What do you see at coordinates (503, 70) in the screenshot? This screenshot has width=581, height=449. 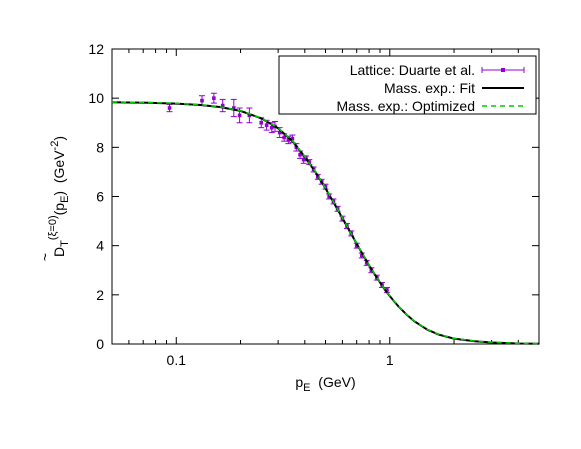 I see `legend-entry-lattice-marker` at bounding box center [503, 70].